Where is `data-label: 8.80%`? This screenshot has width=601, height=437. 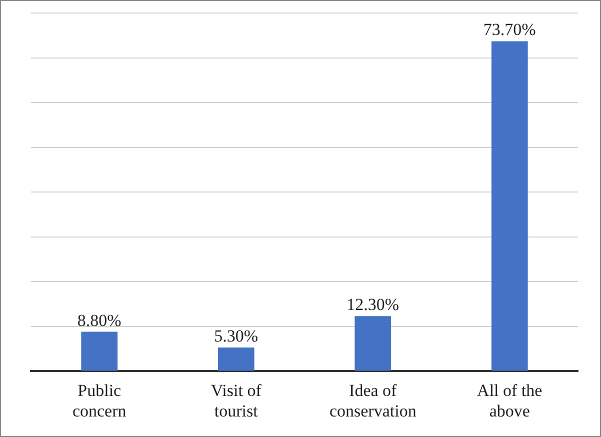
data-label: 8.80% is located at coordinates (99, 320).